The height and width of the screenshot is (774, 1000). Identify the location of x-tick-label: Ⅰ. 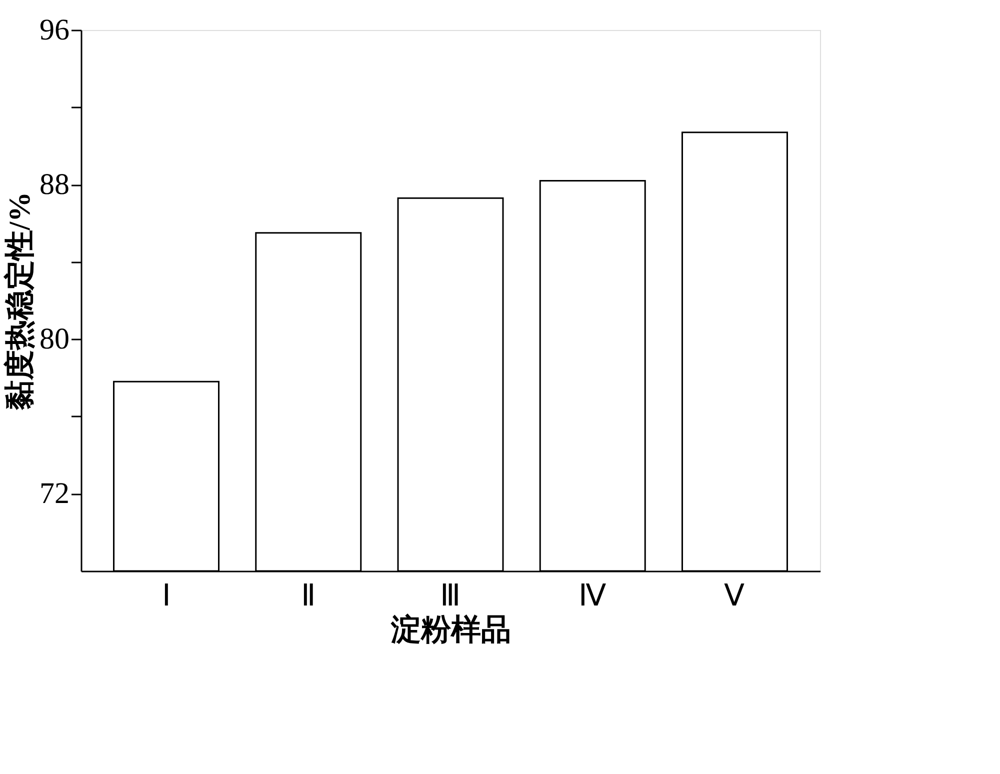
(166, 596).